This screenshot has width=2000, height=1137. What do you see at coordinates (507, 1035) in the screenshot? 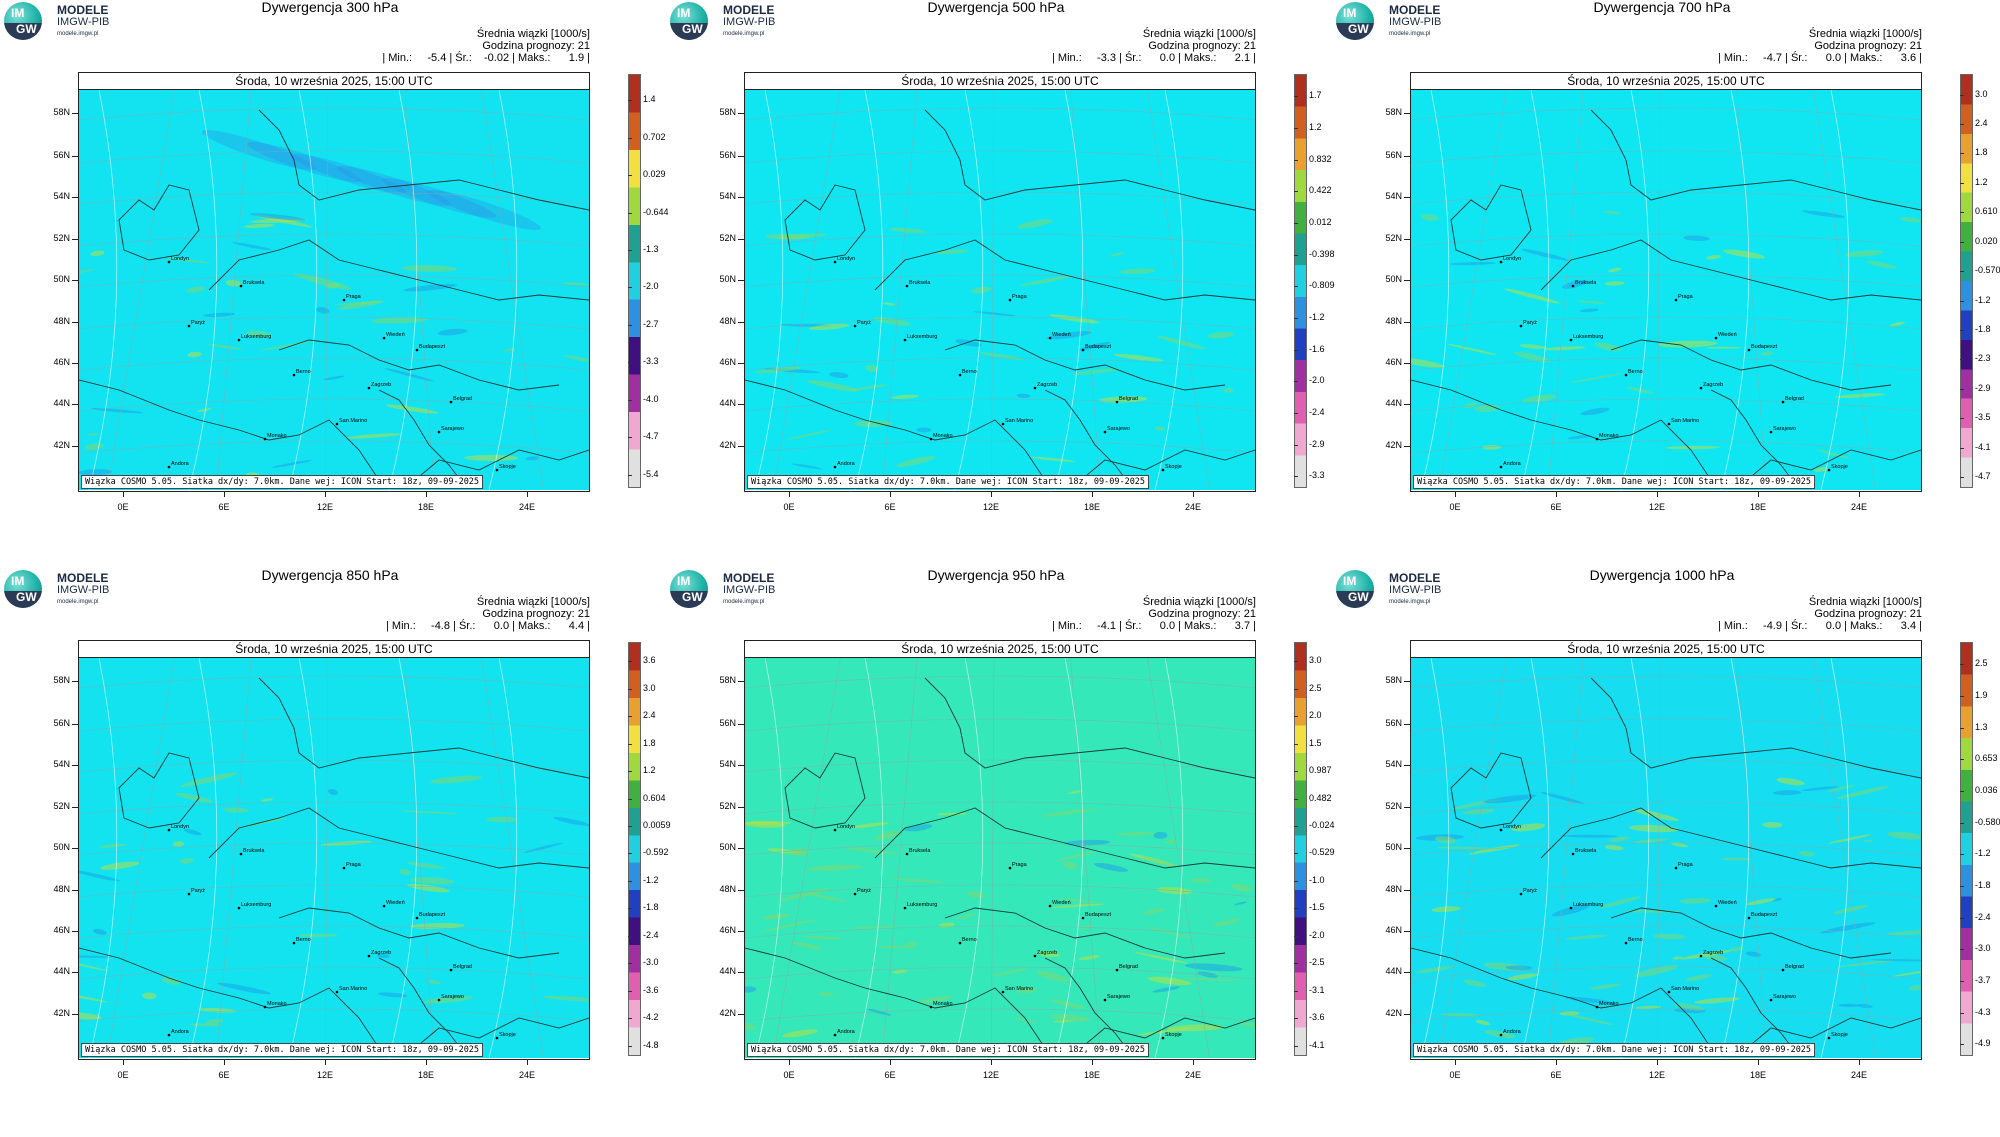
I see `city-label: Skopje` at bounding box center [507, 1035].